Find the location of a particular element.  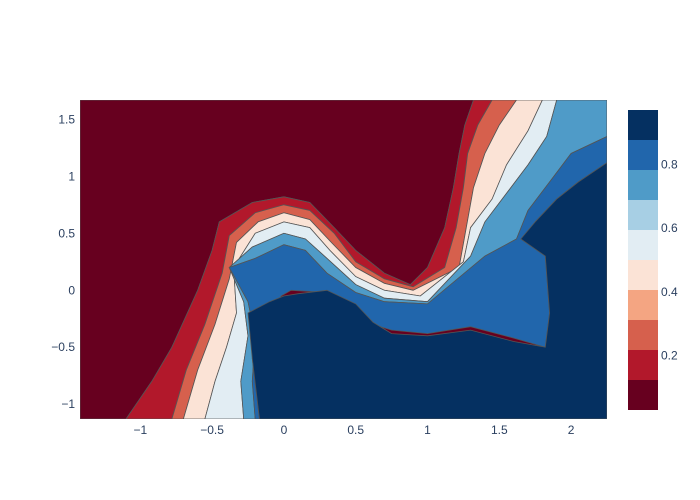

x-tick-label: 2 is located at coordinates (571, 430).